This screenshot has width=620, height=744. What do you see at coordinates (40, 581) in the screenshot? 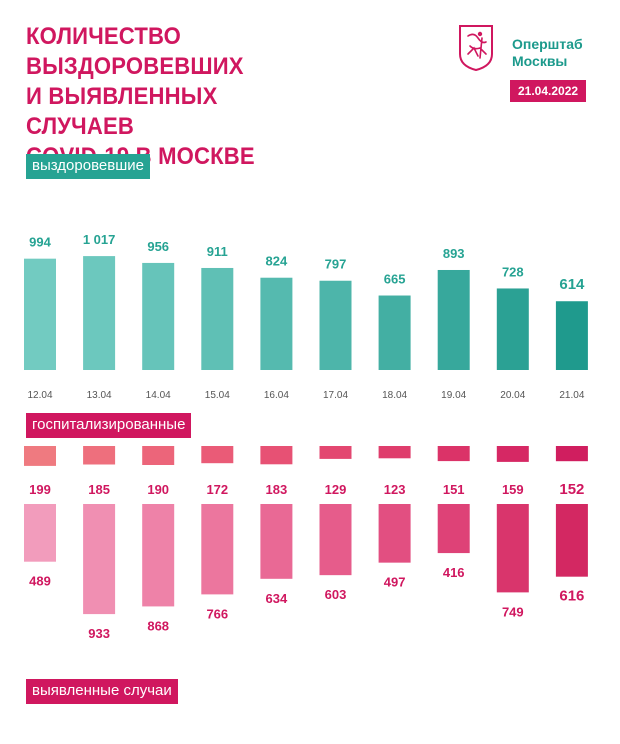
I see `cases-value-label: 489` at bounding box center [40, 581].